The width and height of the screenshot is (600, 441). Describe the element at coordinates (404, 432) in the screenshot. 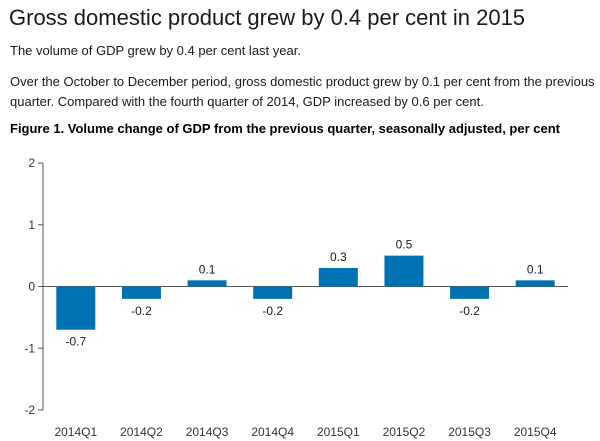

I see `x-tick-label: 2015Q2` at that location.